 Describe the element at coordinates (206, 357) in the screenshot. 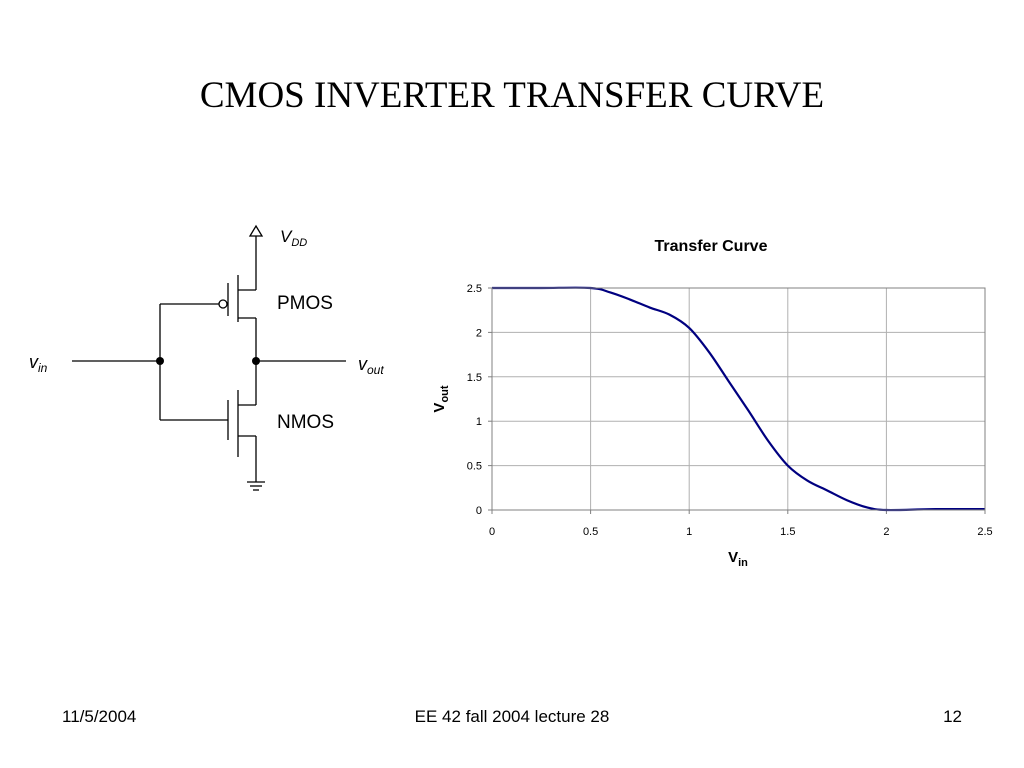

I see `cmos-inverter-schematic: VDD PMOS NMOS vin vout` at that location.